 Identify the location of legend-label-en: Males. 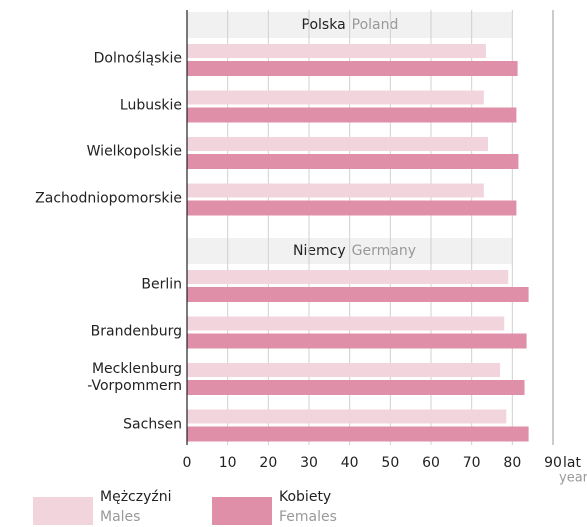
(120, 517).